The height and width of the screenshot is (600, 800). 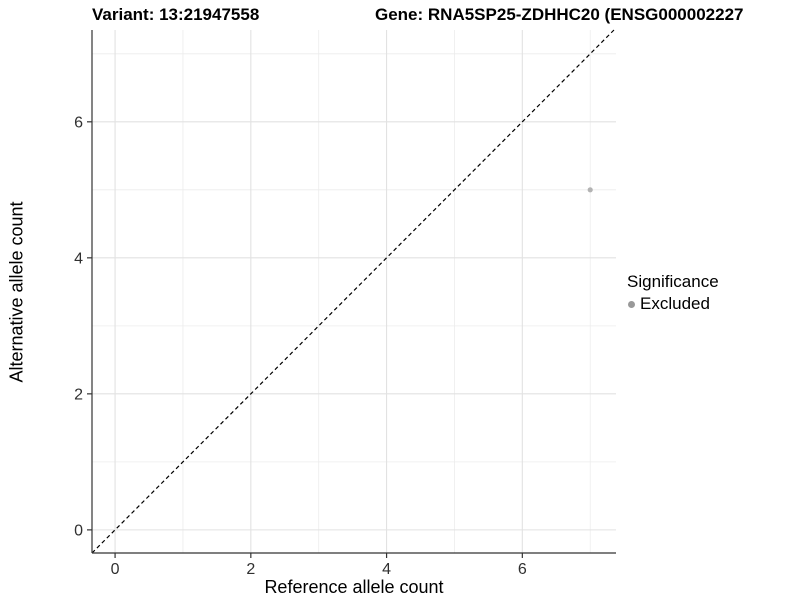 I want to click on legend-item-excluded: Excluded, so click(x=673, y=304).